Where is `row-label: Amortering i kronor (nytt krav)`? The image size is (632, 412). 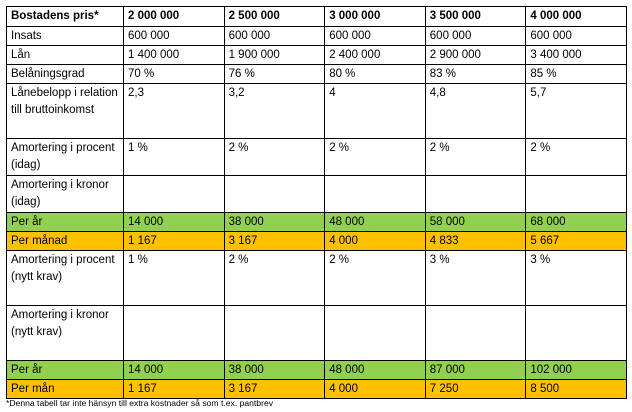
row-label: Amortering i kronor (nytt krav) is located at coordinates (65, 333).